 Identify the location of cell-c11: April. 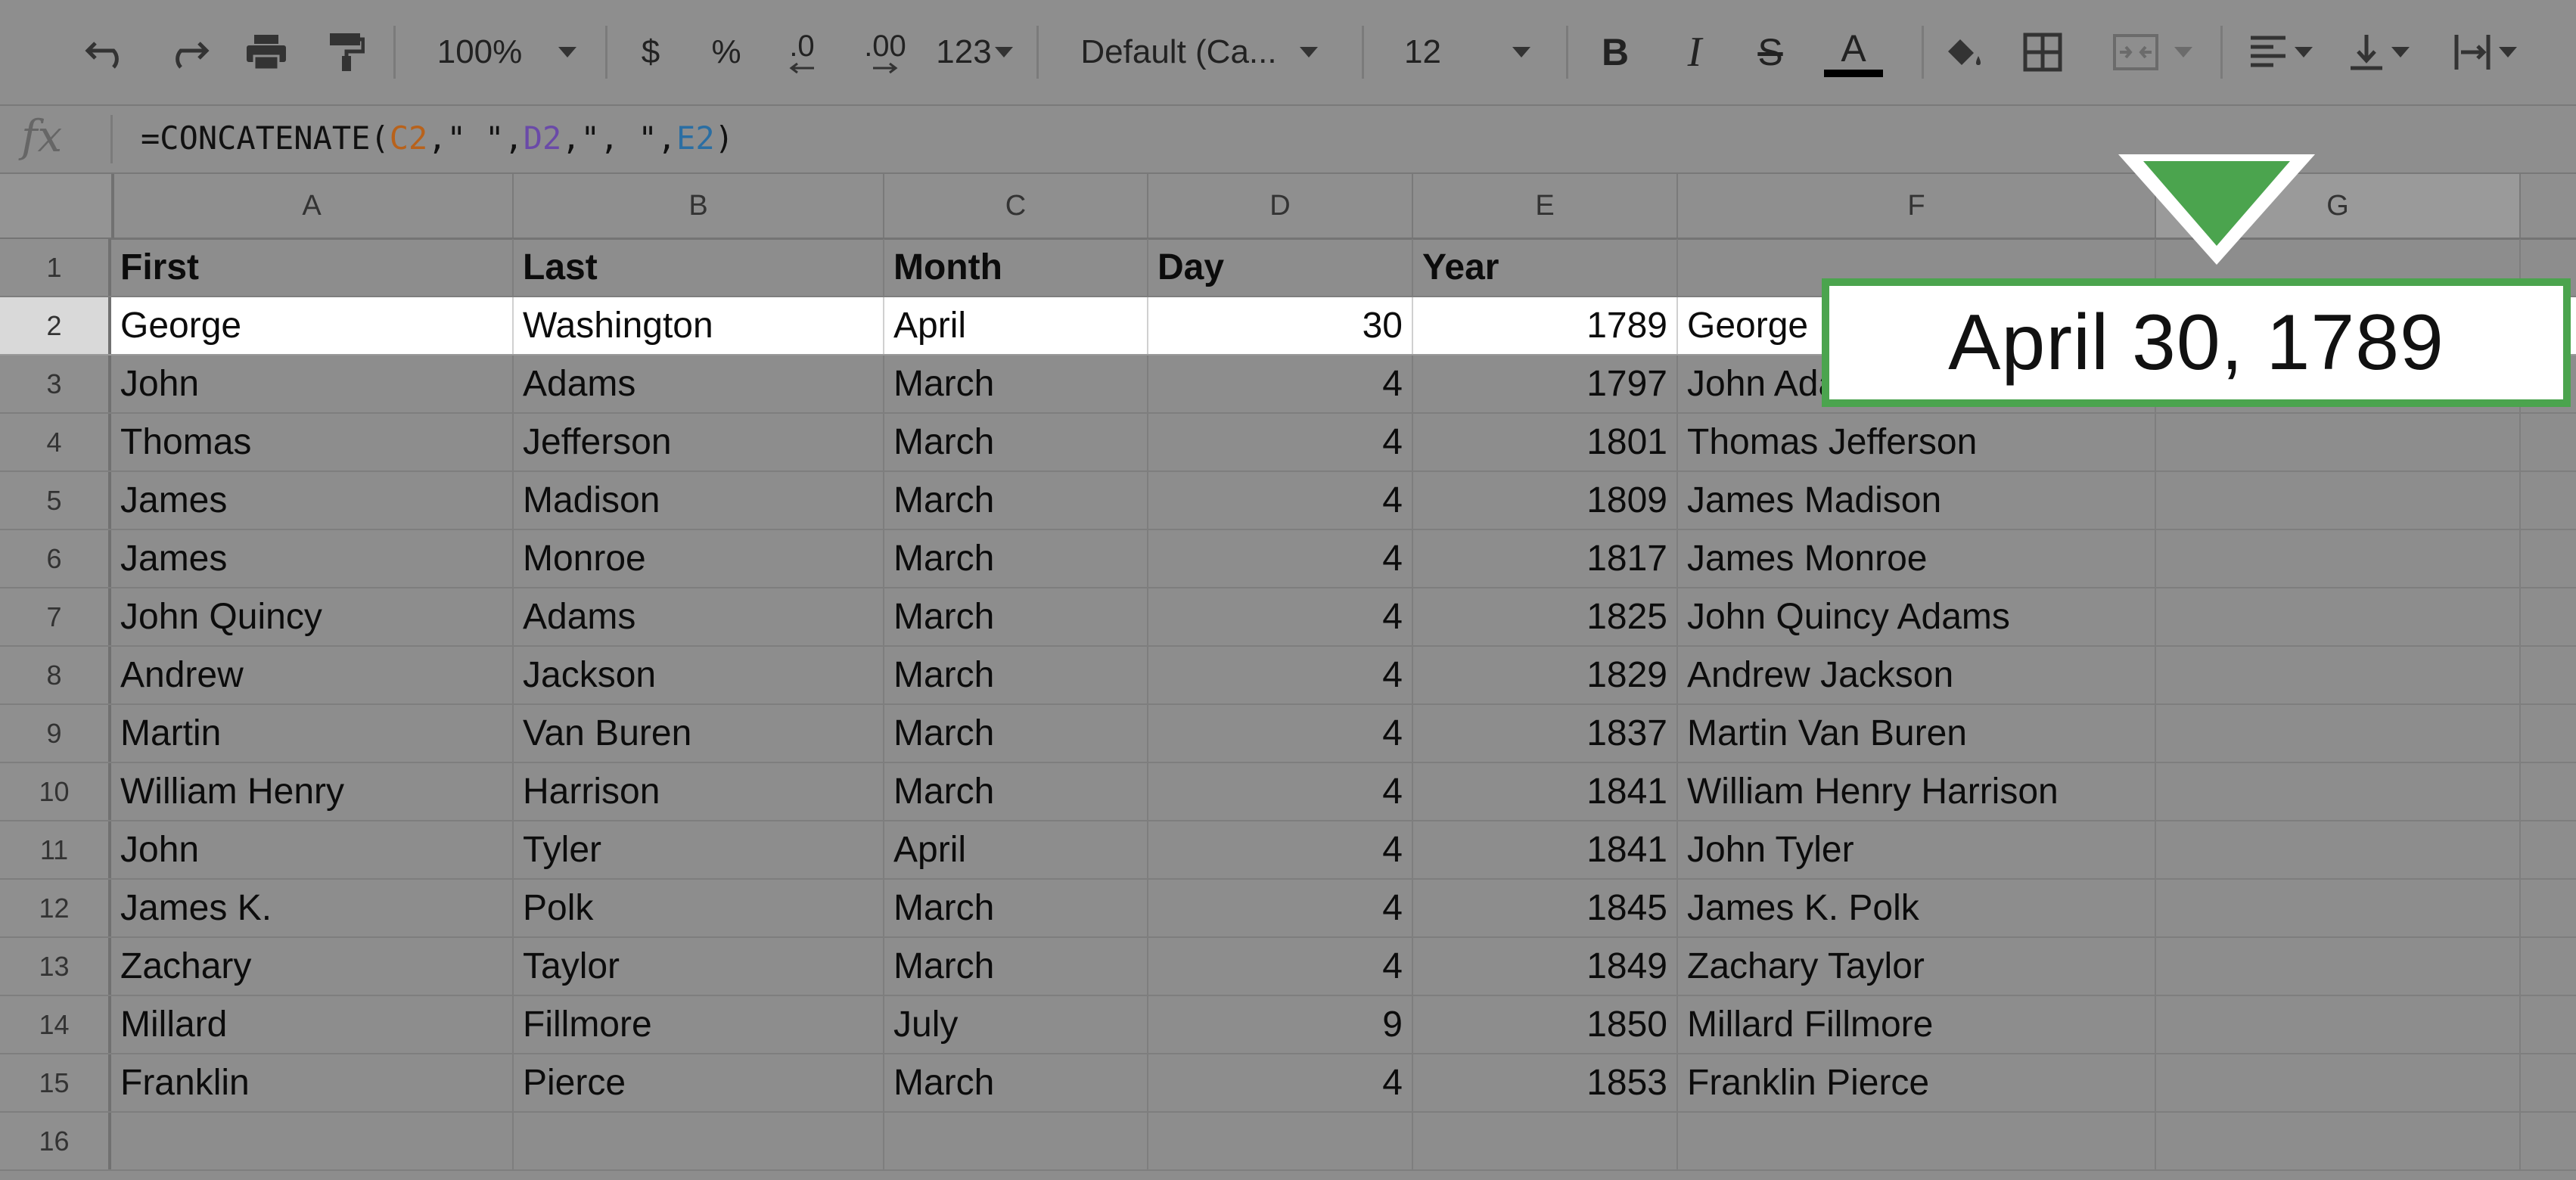
(1016, 849).